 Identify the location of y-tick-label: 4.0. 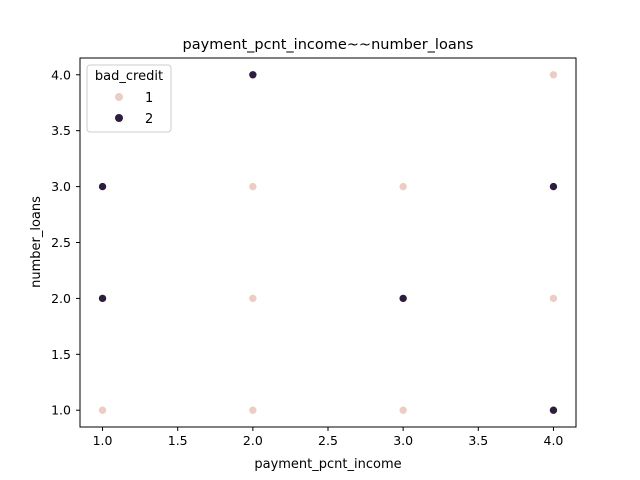
(61, 74).